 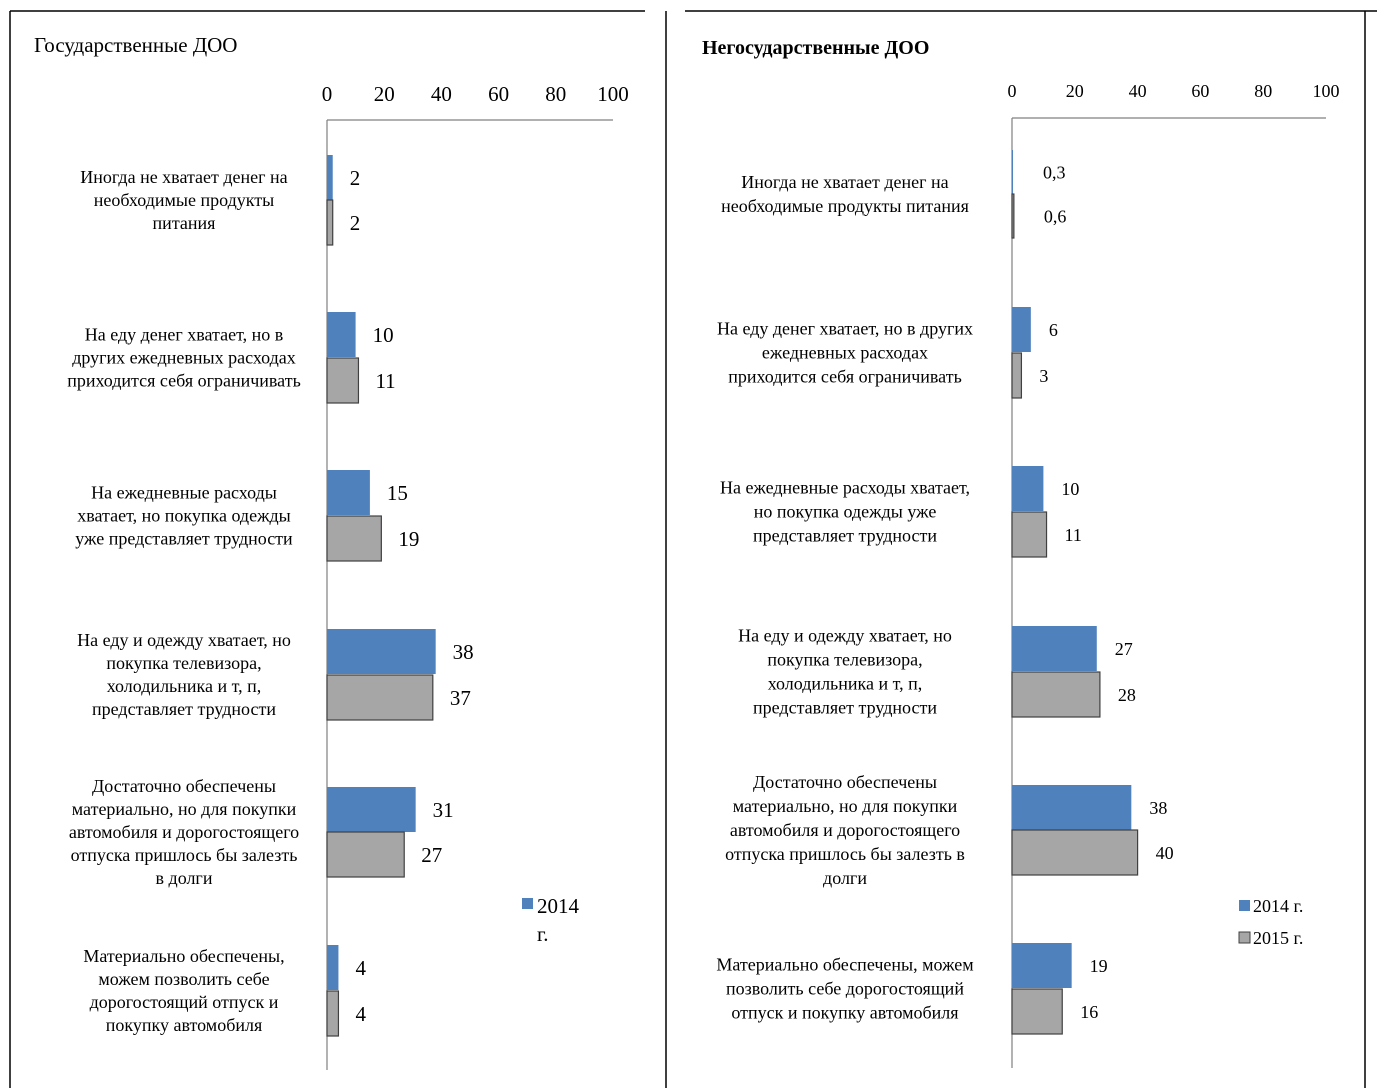 What do you see at coordinates (1055, 216) in the screenshot?
I see `data-label: 0,6` at bounding box center [1055, 216].